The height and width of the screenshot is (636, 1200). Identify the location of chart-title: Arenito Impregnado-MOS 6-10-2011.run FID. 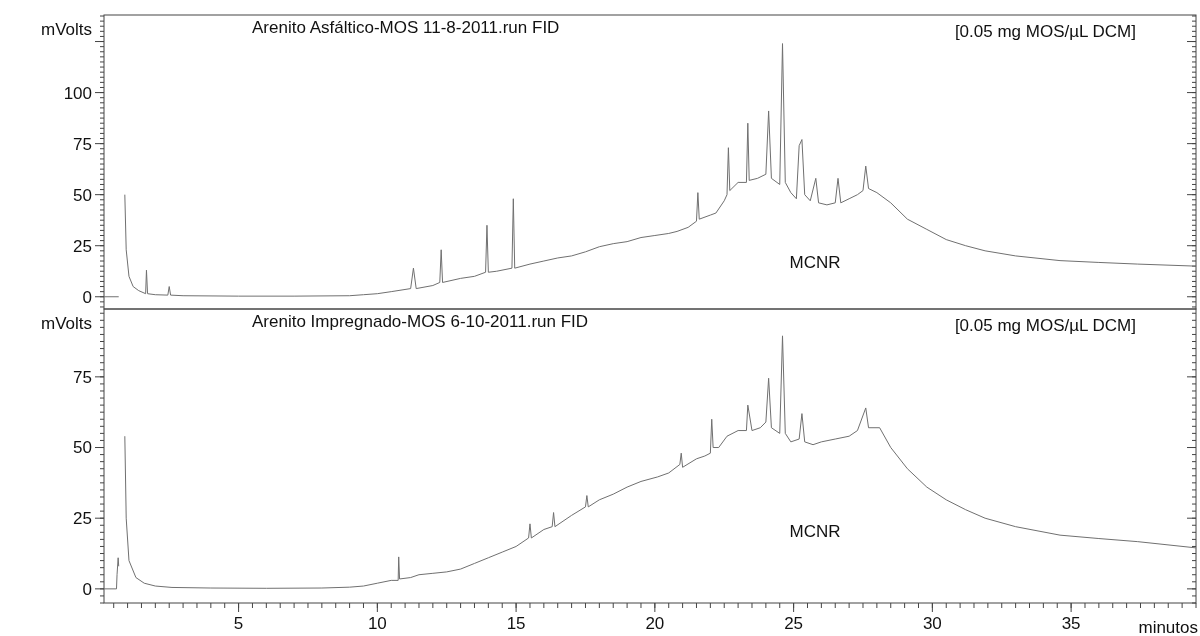
(420, 321).